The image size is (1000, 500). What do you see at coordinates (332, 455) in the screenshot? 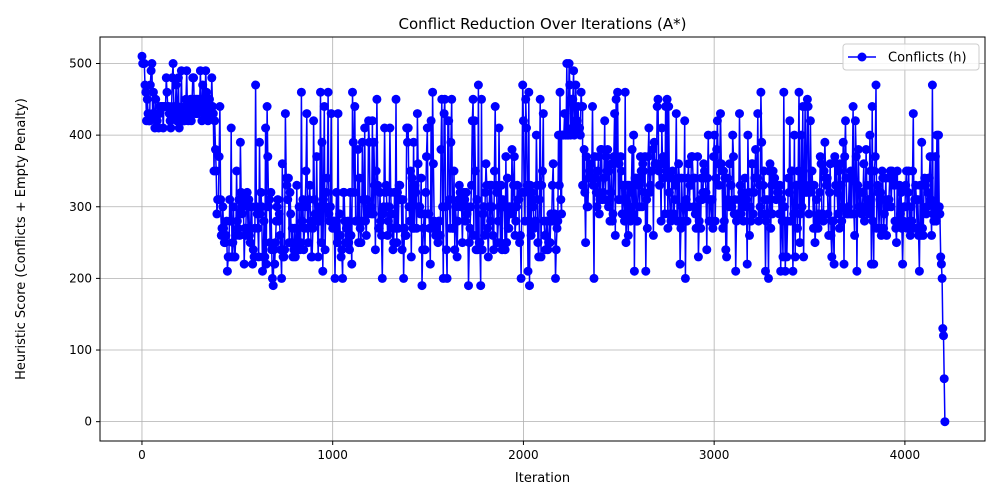
I see `x-tick-label: 1000` at bounding box center [332, 455].